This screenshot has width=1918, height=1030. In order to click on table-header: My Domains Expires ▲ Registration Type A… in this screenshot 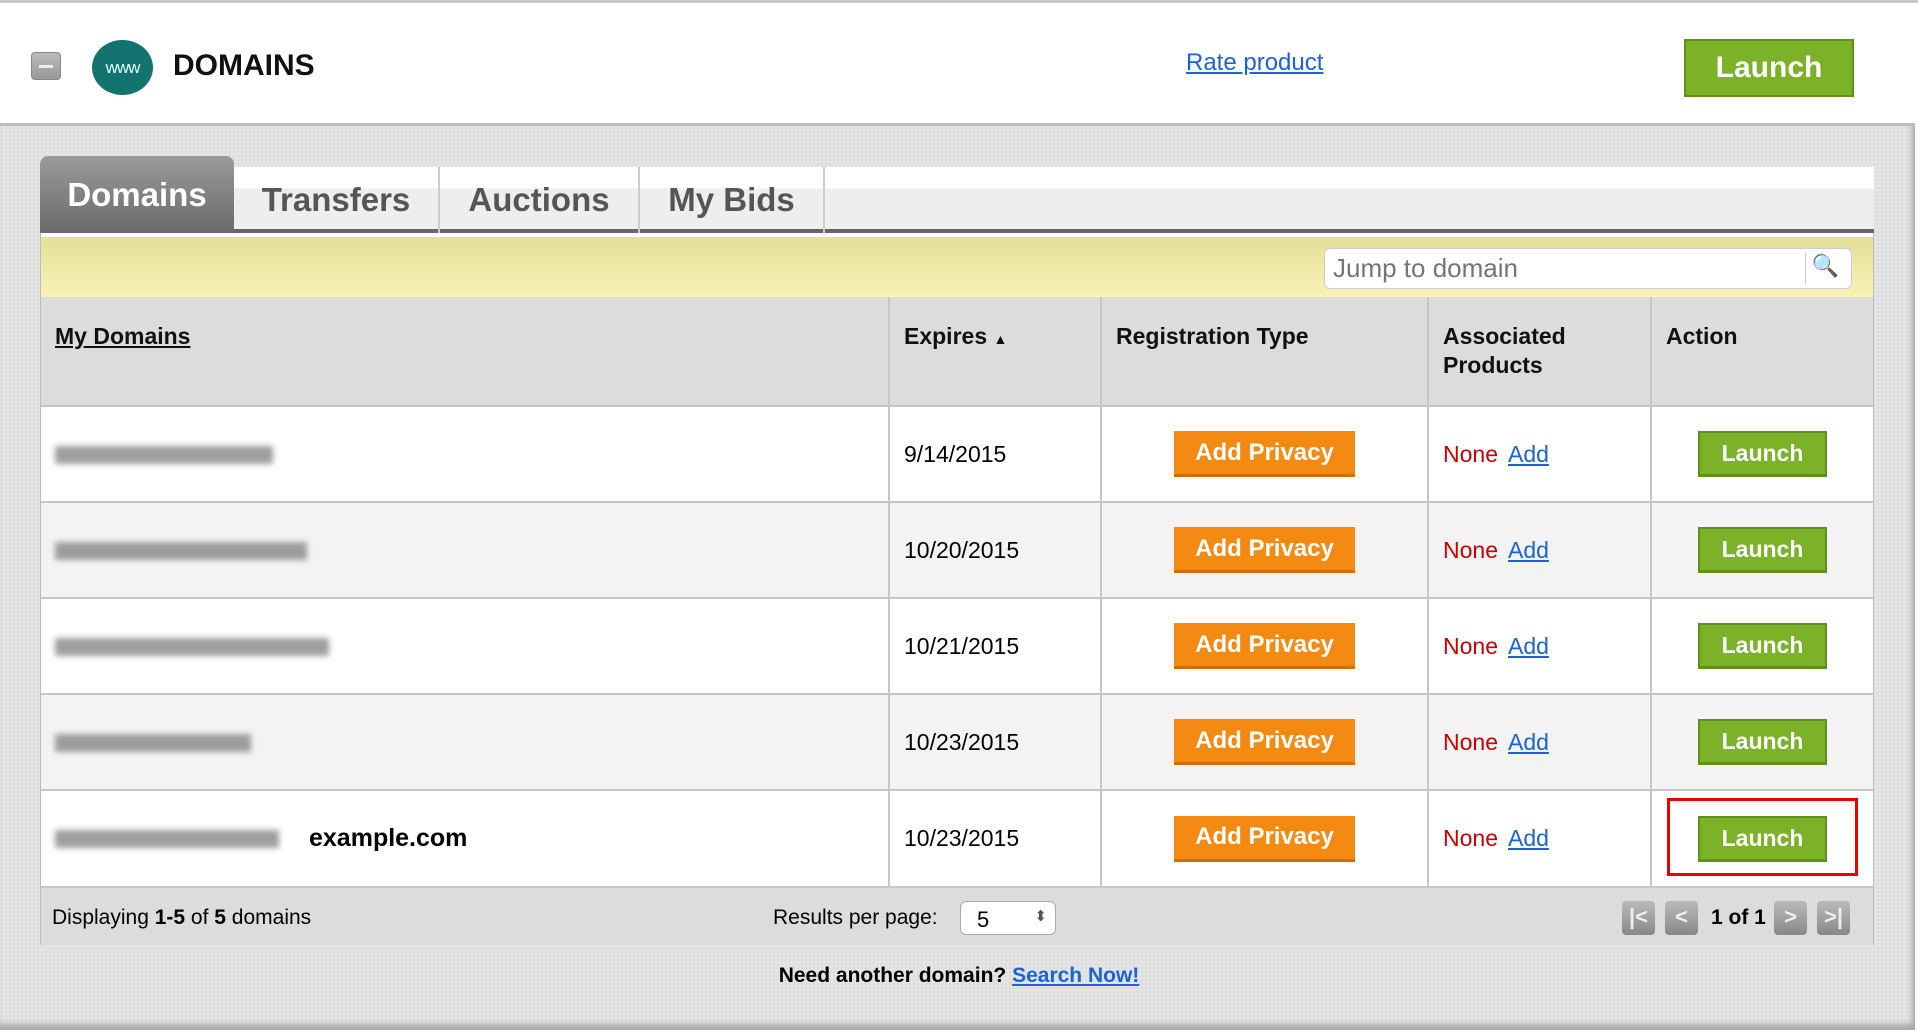, I will do `click(957, 351)`.